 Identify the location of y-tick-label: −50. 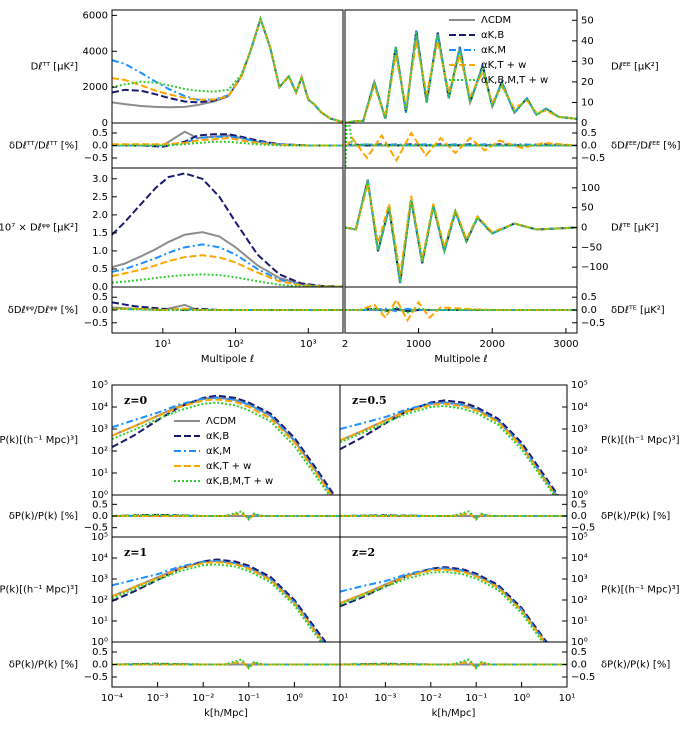
(591, 247).